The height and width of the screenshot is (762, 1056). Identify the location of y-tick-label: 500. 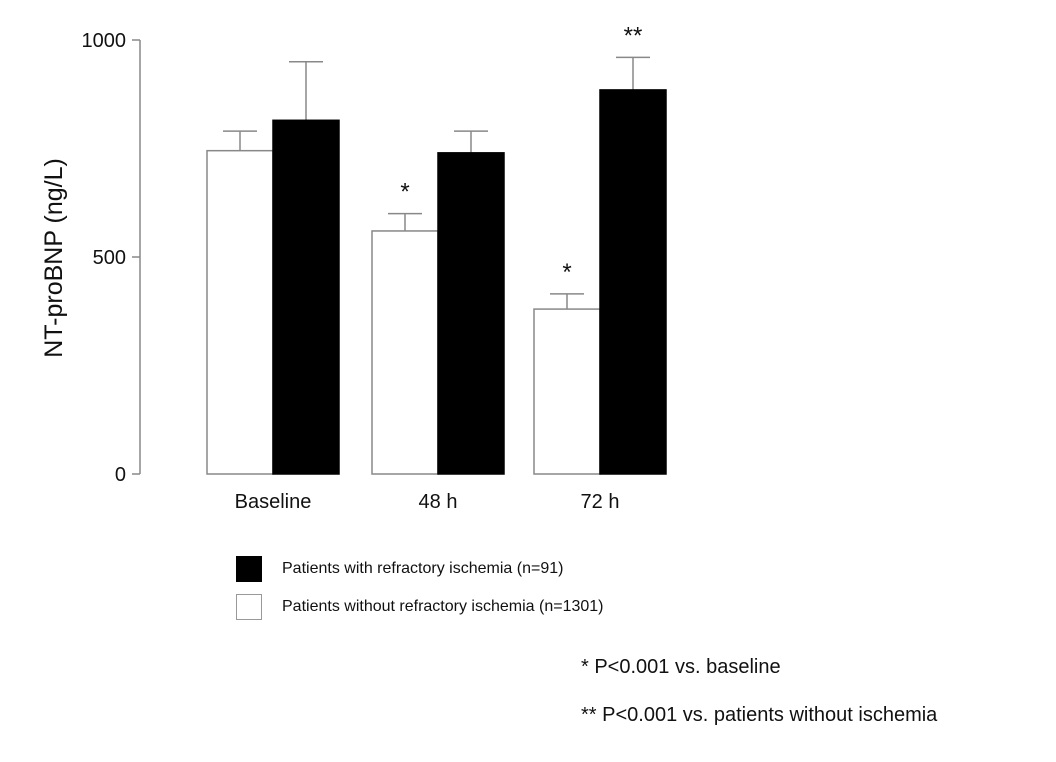
(109, 258).